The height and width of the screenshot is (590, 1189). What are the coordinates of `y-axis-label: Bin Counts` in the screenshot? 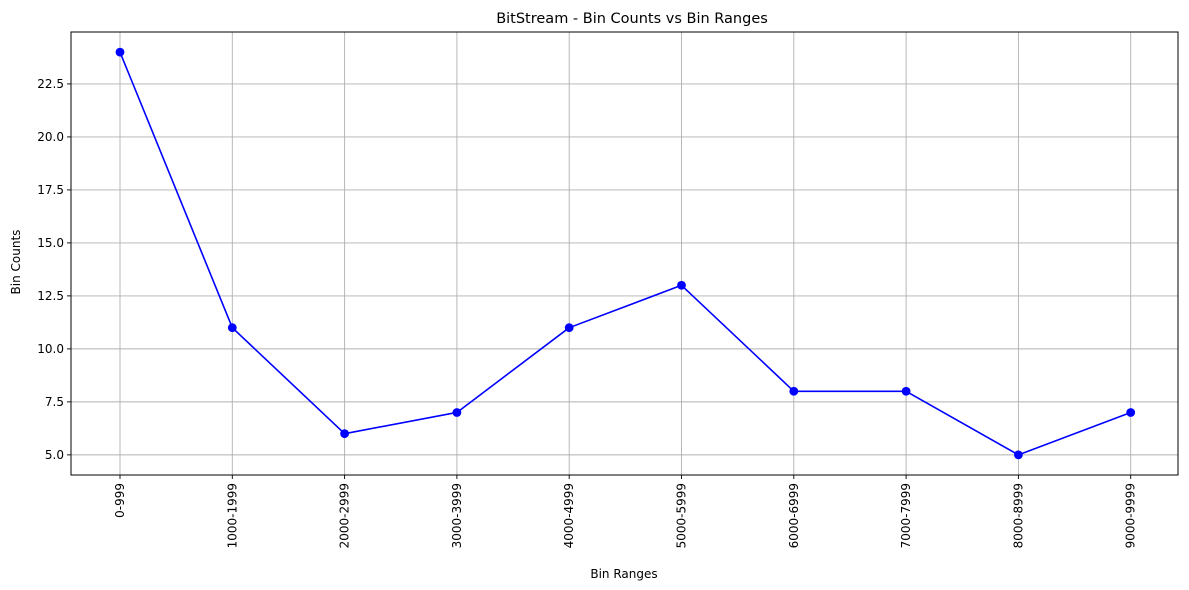 It's located at (16, 262).